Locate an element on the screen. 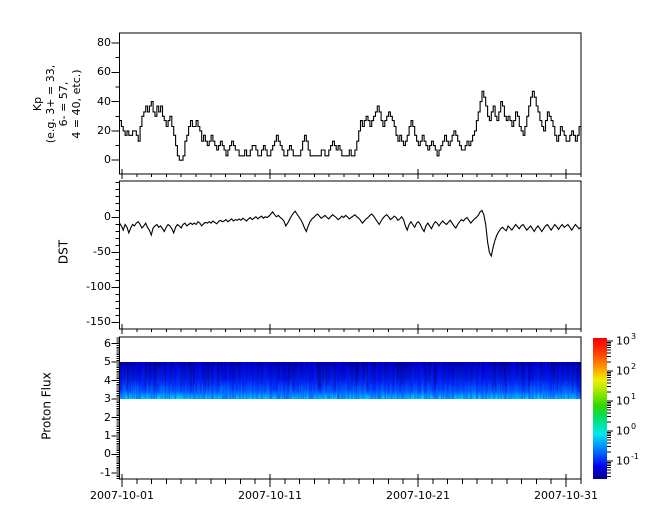 The height and width of the screenshot is (523, 665). colorbar-tick-marks is located at coordinates (610, 409).